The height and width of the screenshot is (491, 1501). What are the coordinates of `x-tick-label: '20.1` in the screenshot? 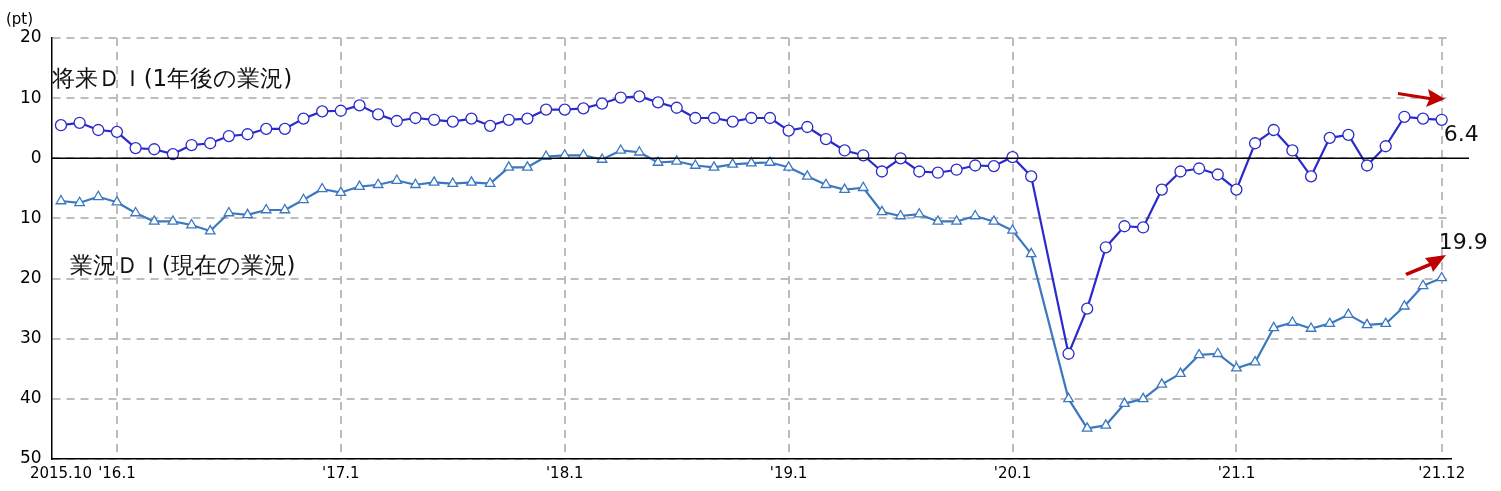 It's located at (1012, 472).